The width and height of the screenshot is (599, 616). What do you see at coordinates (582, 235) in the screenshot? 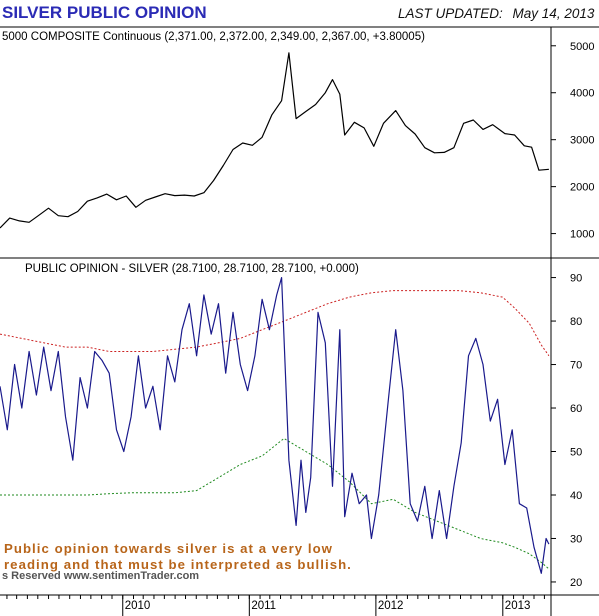
I see `top-y-tick-label: 1000` at bounding box center [582, 235].